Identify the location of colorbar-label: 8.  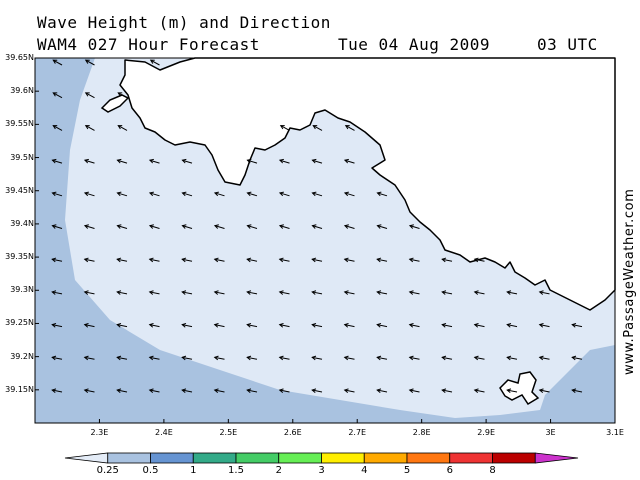
(492, 470).